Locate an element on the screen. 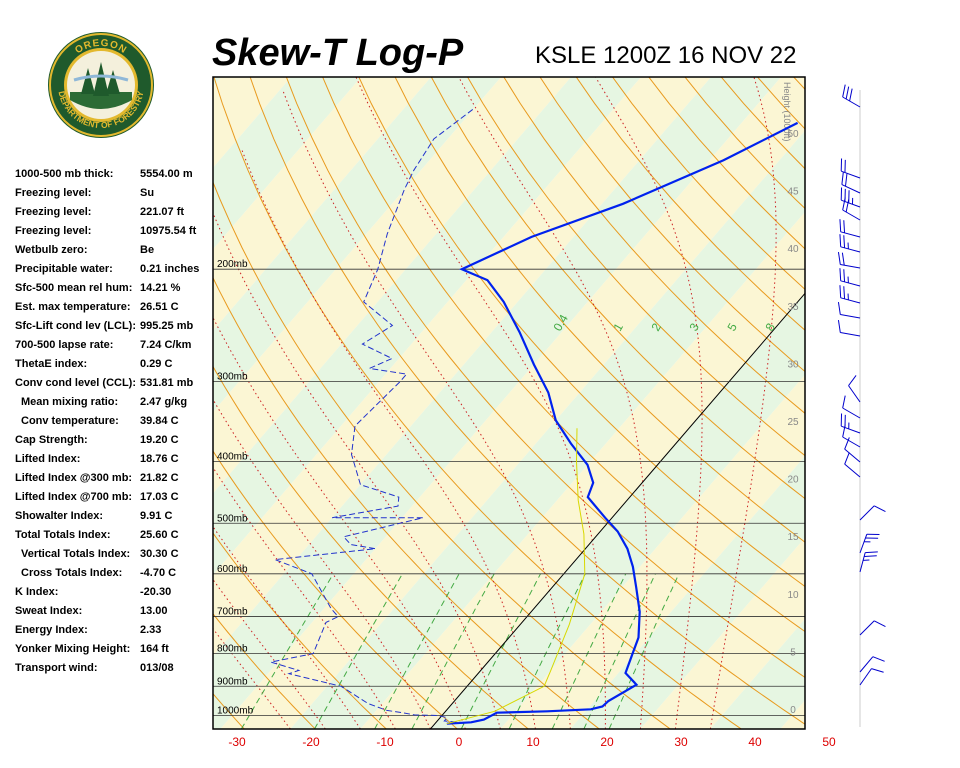  isobar-label: 900mb is located at coordinates (232, 681).